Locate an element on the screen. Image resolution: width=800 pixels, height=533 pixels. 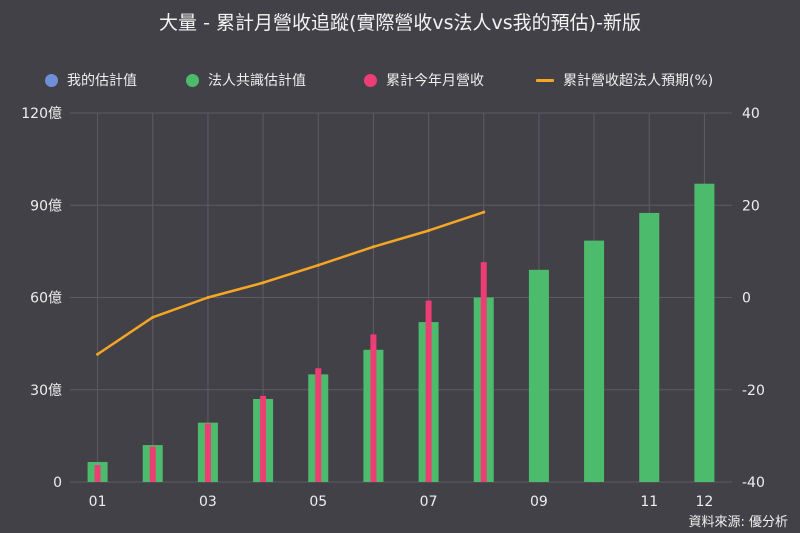
legend-item-my-estimate: 我的估計值 is located at coordinates (91, 80).